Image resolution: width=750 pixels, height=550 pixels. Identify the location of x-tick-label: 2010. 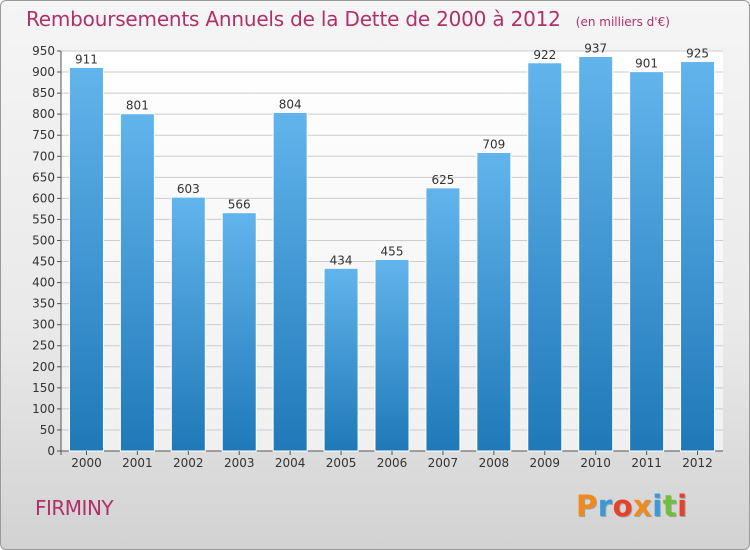
(595, 463).